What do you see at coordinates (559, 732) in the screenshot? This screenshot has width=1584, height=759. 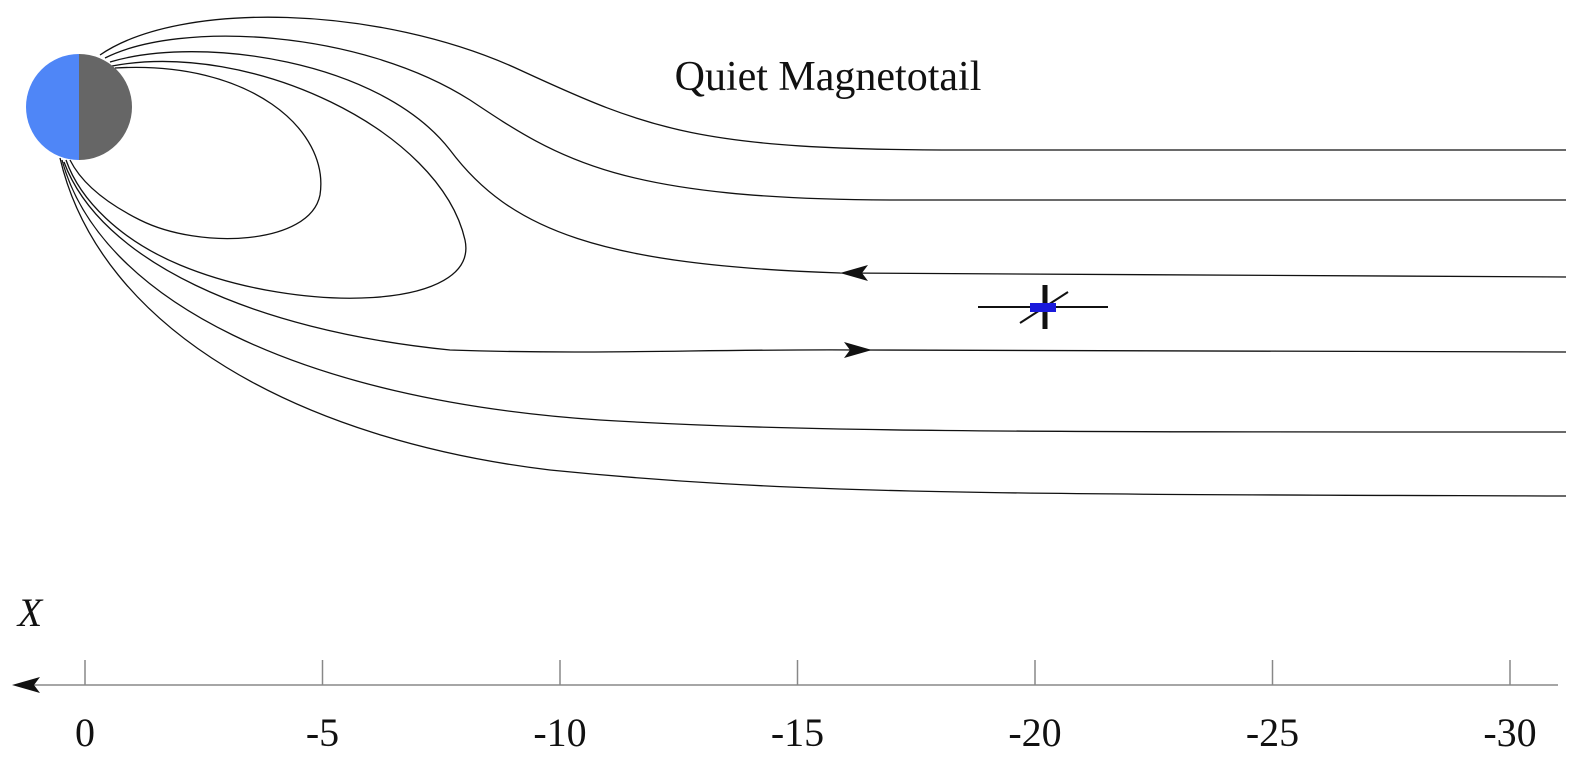 I see `tick-label: -10` at bounding box center [559, 732].